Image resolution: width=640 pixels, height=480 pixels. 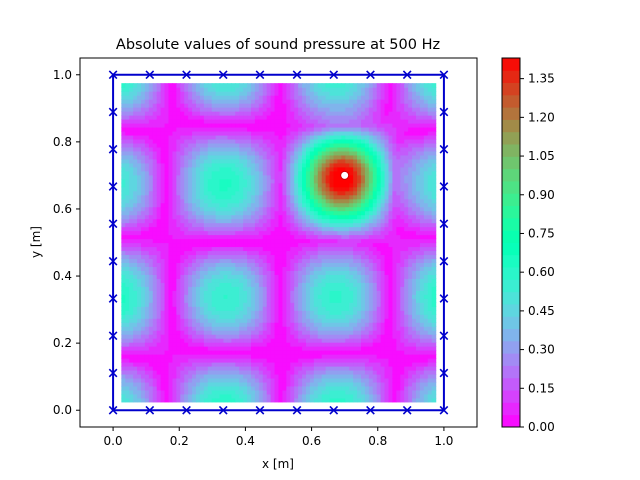 What do you see at coordinates (278, 464) in the screenshot?
I see `x-axis-label: x [m]` at bounding box center [278, 464].